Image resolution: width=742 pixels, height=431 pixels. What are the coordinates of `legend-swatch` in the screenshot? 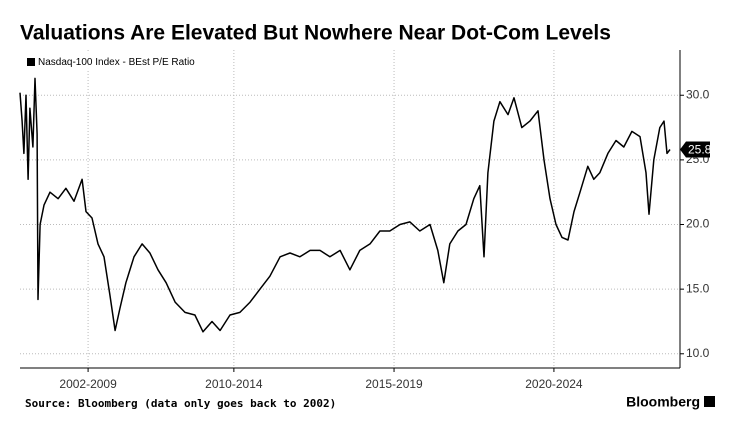 It's located at (31, 62).